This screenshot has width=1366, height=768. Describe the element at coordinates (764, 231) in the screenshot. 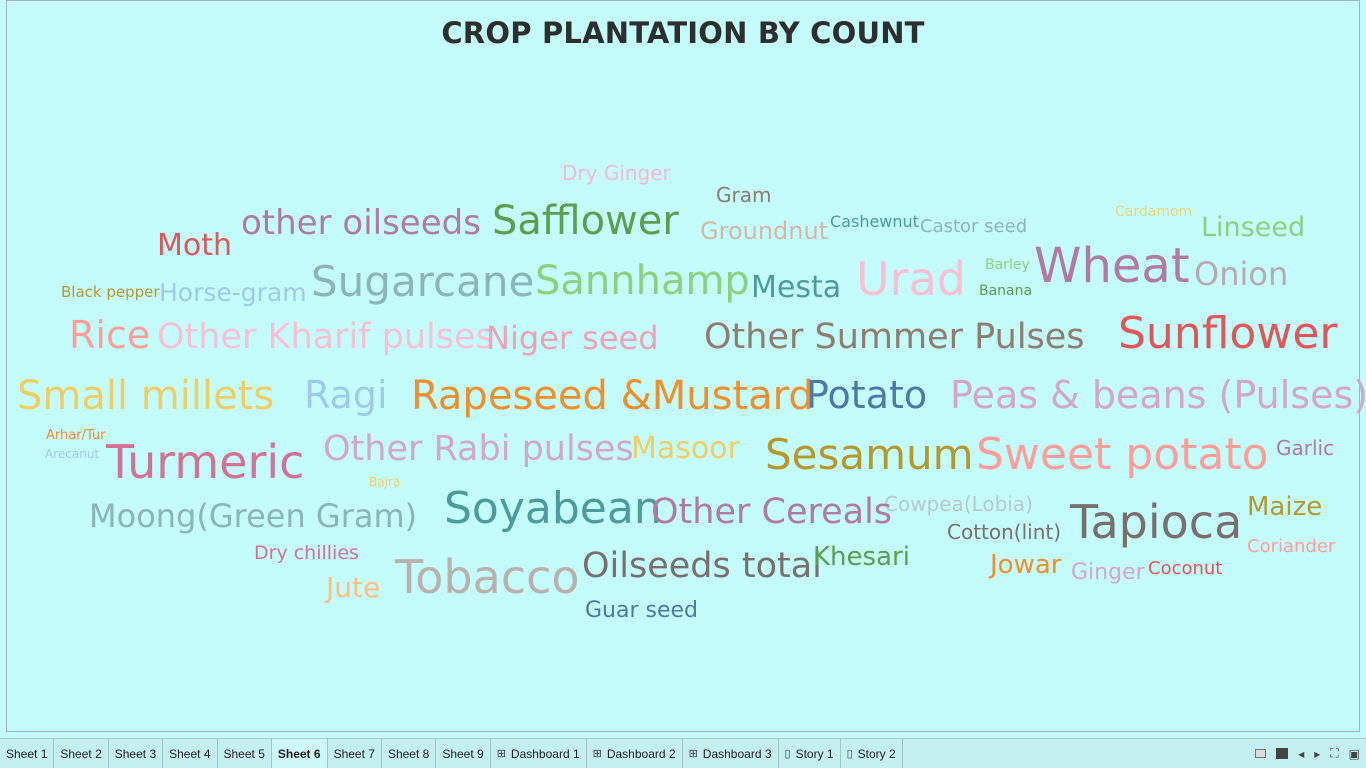

I see `cloud-word: Groundnut` at that location.